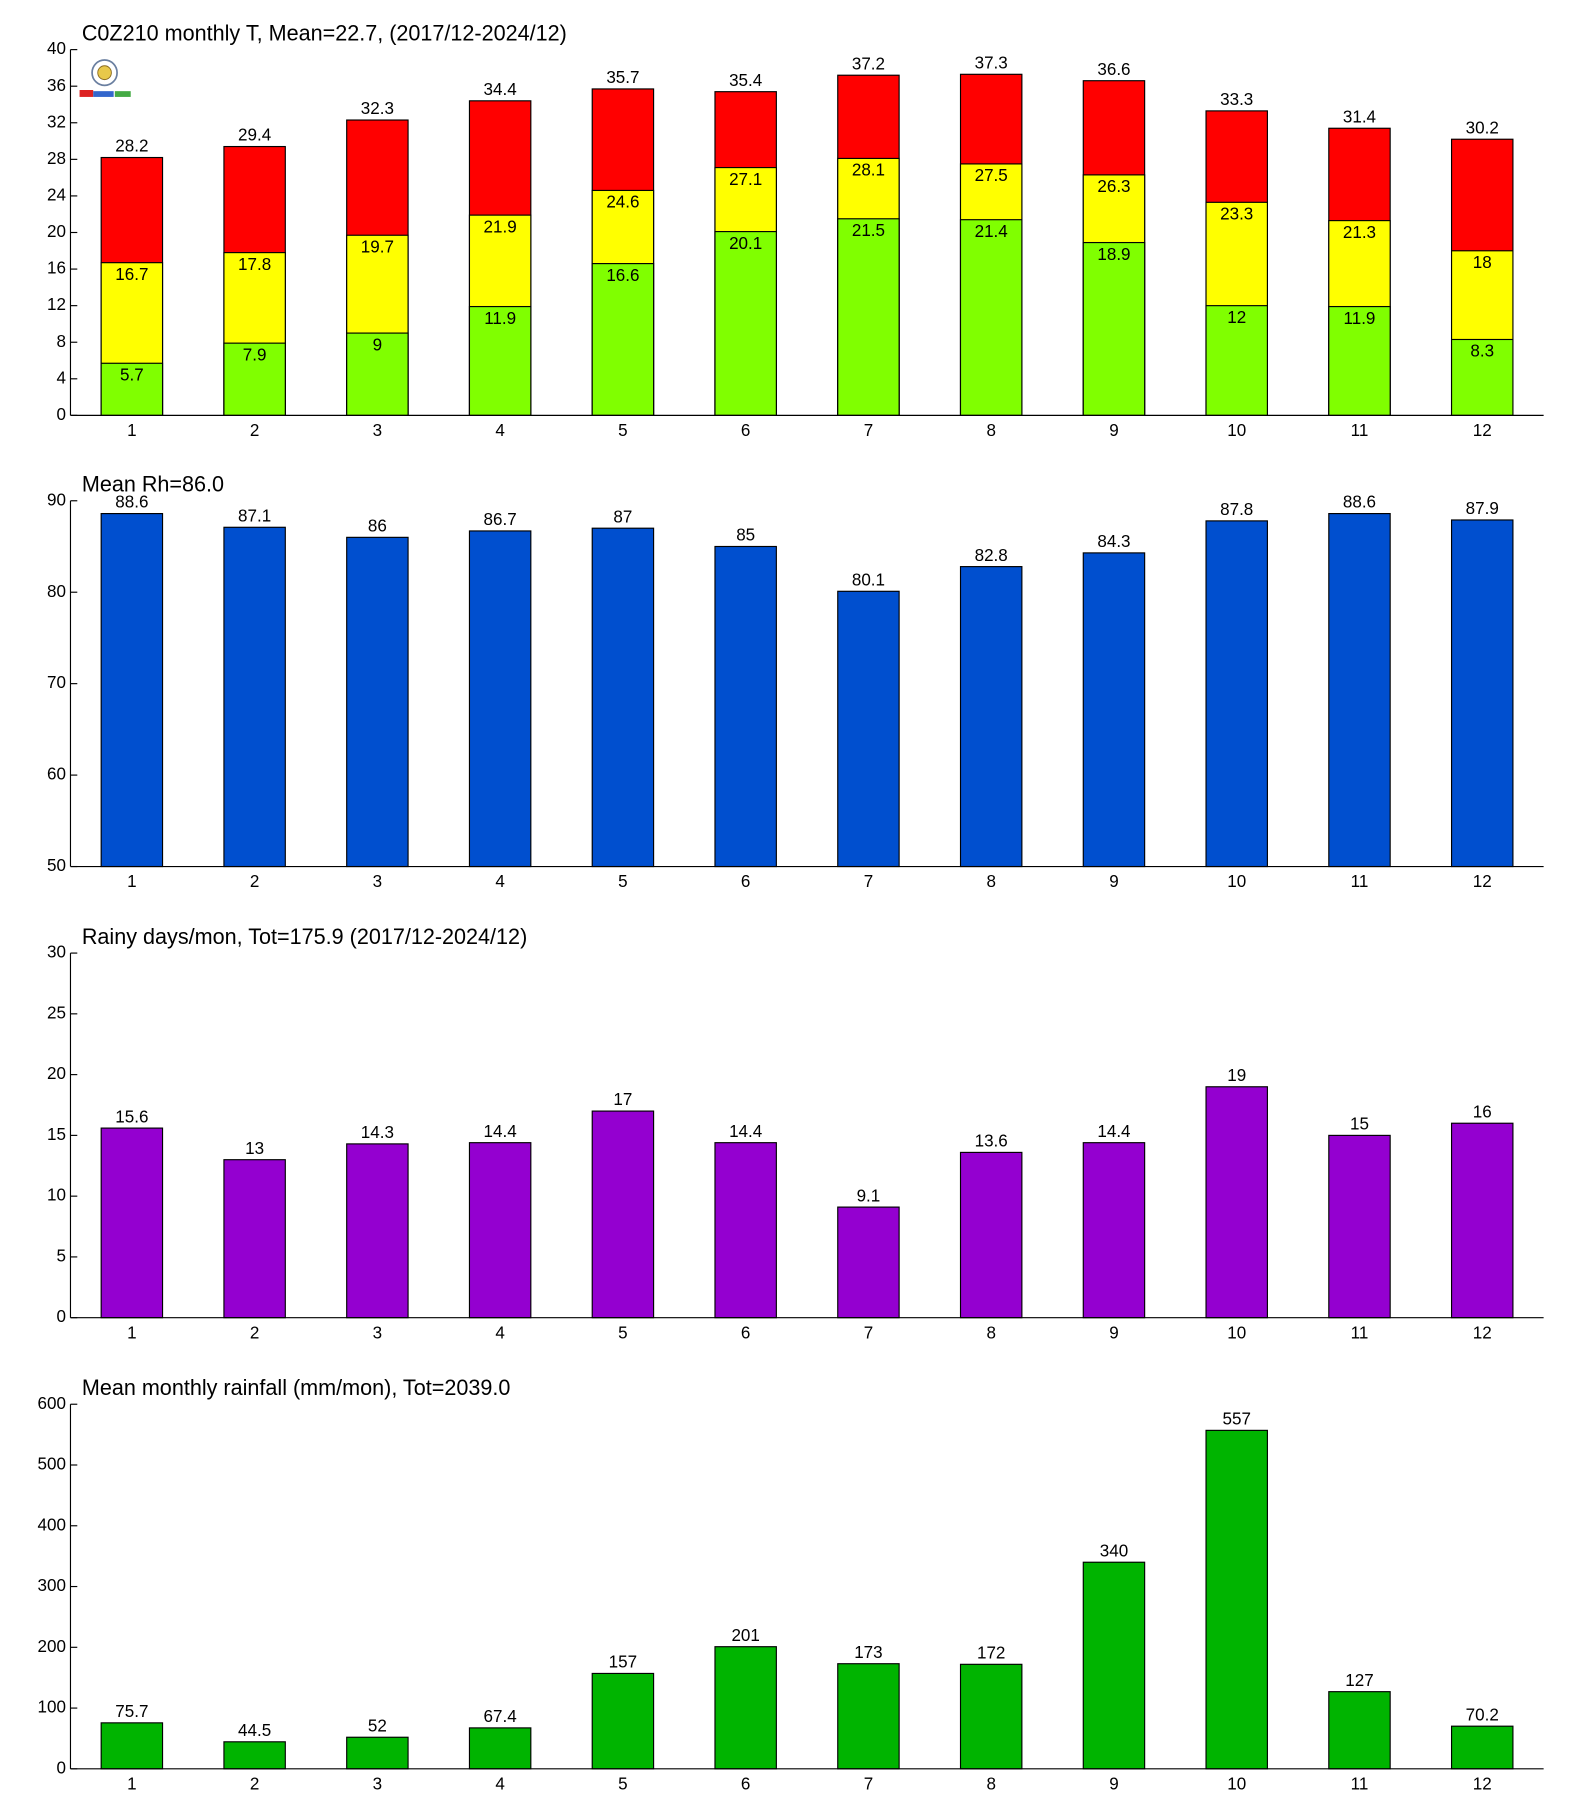 Image resolution: width=1580 pixels, height=1800 pixels. What do you see at coordinates (56, 774) in the screenshot?
I see `y-tick-label: 60` at bounding box center [56, 774].